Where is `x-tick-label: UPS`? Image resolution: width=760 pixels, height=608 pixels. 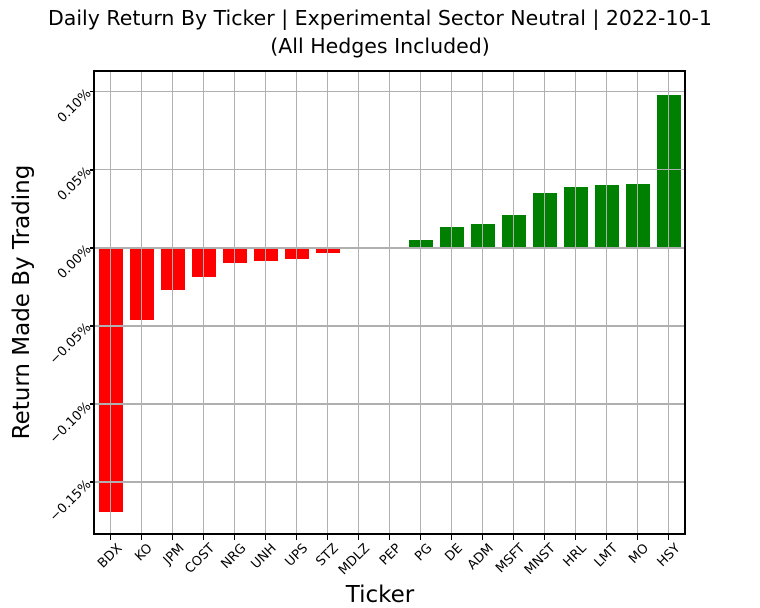 x-tick-label: UPS is located at coordinates (297, 555).